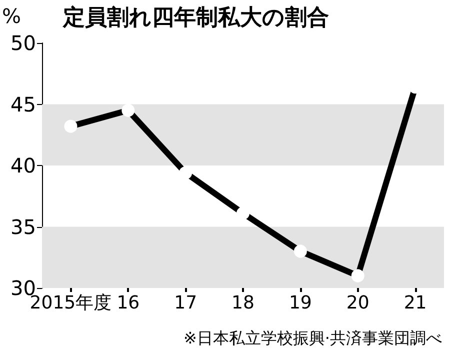  What do you see at coordinates (128, 303) in the screenshot?
I see `x-tick-label: 16` at bounding box center [128, 303].